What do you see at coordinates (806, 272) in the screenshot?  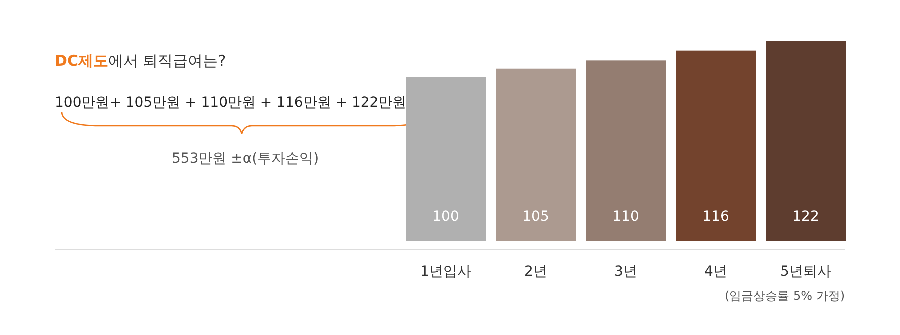 I see `x-tick-label: 5년퇴사` at bounding box center [806, 272].